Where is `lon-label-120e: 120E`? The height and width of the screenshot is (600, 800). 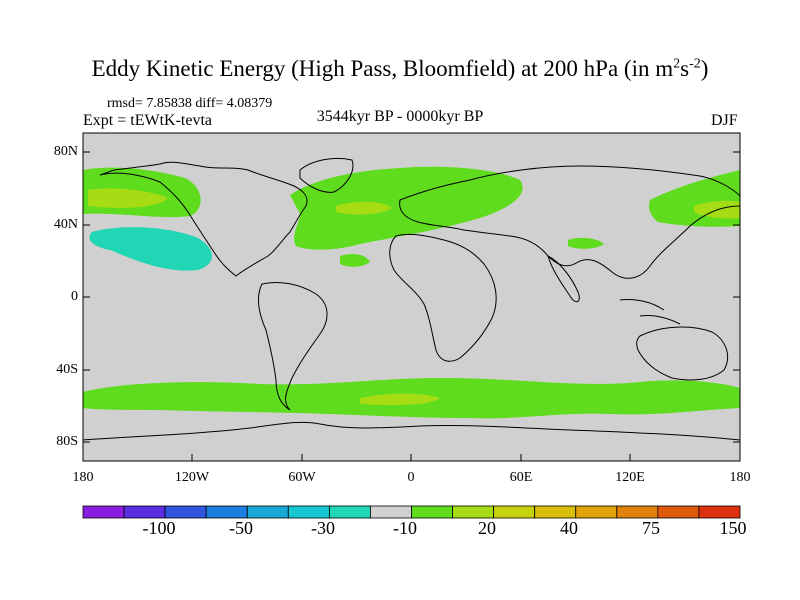 lon-label-120e: 120E is located at coordinates (630, 477).